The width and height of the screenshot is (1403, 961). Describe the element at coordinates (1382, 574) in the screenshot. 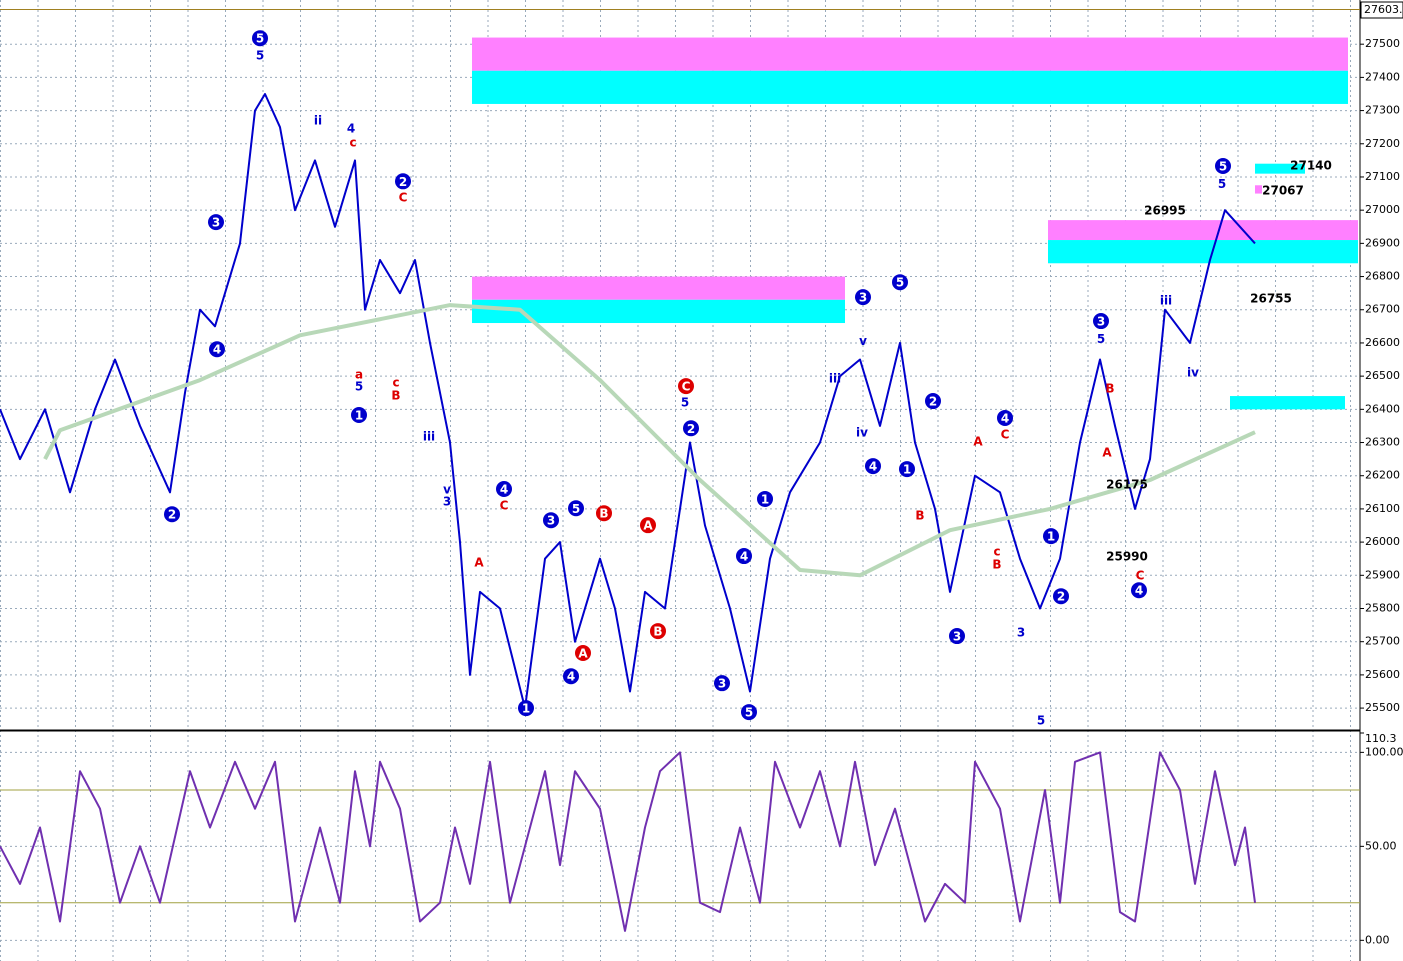

I see `y-tick-label: 25900` at that location.